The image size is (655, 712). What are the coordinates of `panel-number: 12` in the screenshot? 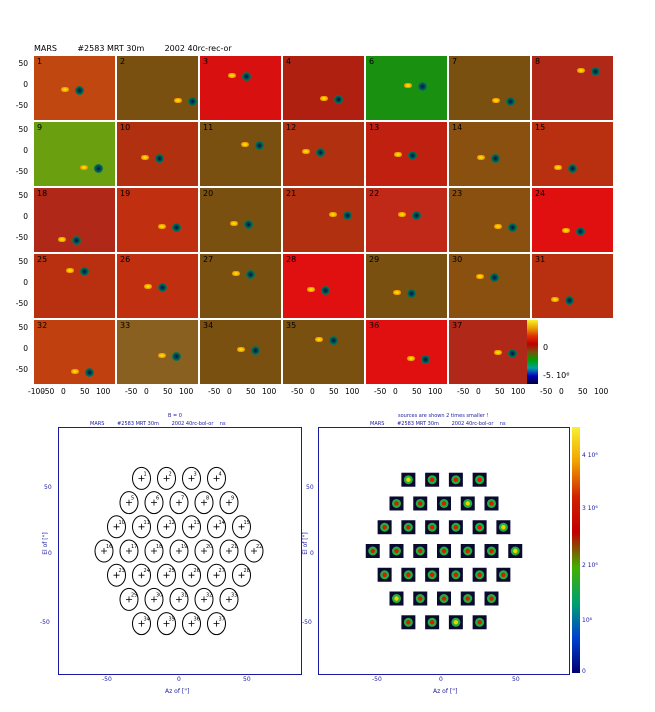 It's located at (291, 127).